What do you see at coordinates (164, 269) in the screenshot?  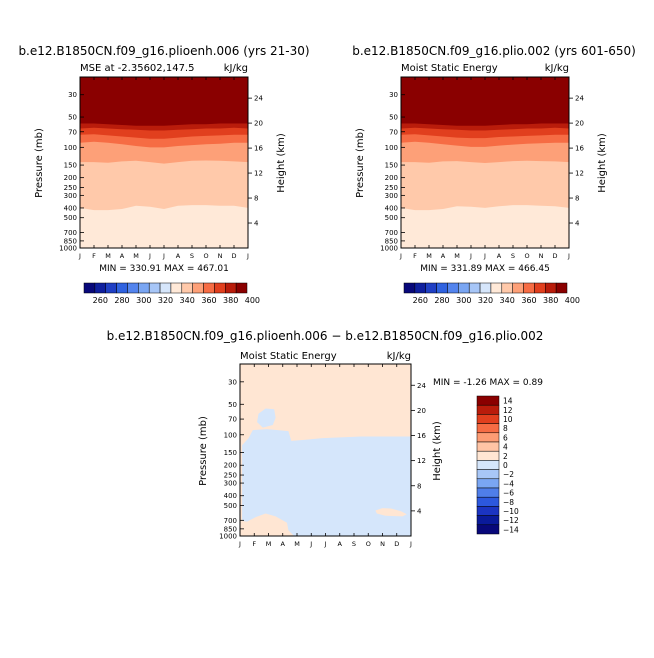 I see `stats-text: MIN = 330.91 MAX = 467.01` at bounding box center [164, 269].